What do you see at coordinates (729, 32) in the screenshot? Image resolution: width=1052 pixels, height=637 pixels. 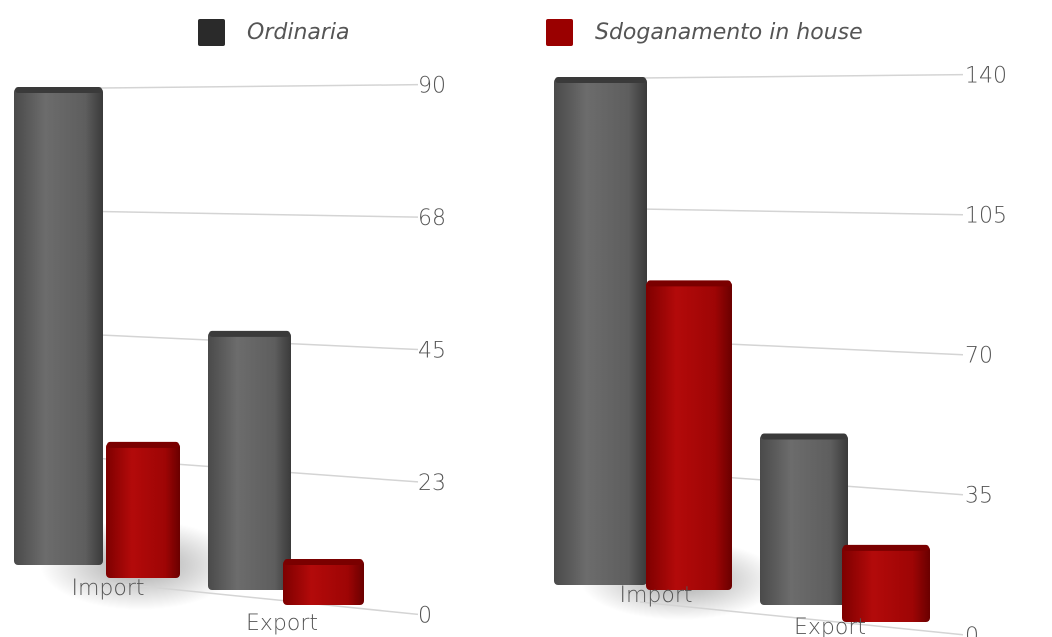 I see `legend-label-sdoganamento: Sdoganamento in house` at bounding box center [729, 32].